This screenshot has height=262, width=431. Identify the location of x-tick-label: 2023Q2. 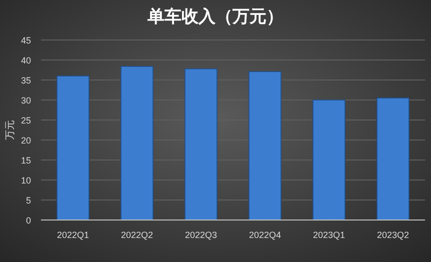
(393, 235).